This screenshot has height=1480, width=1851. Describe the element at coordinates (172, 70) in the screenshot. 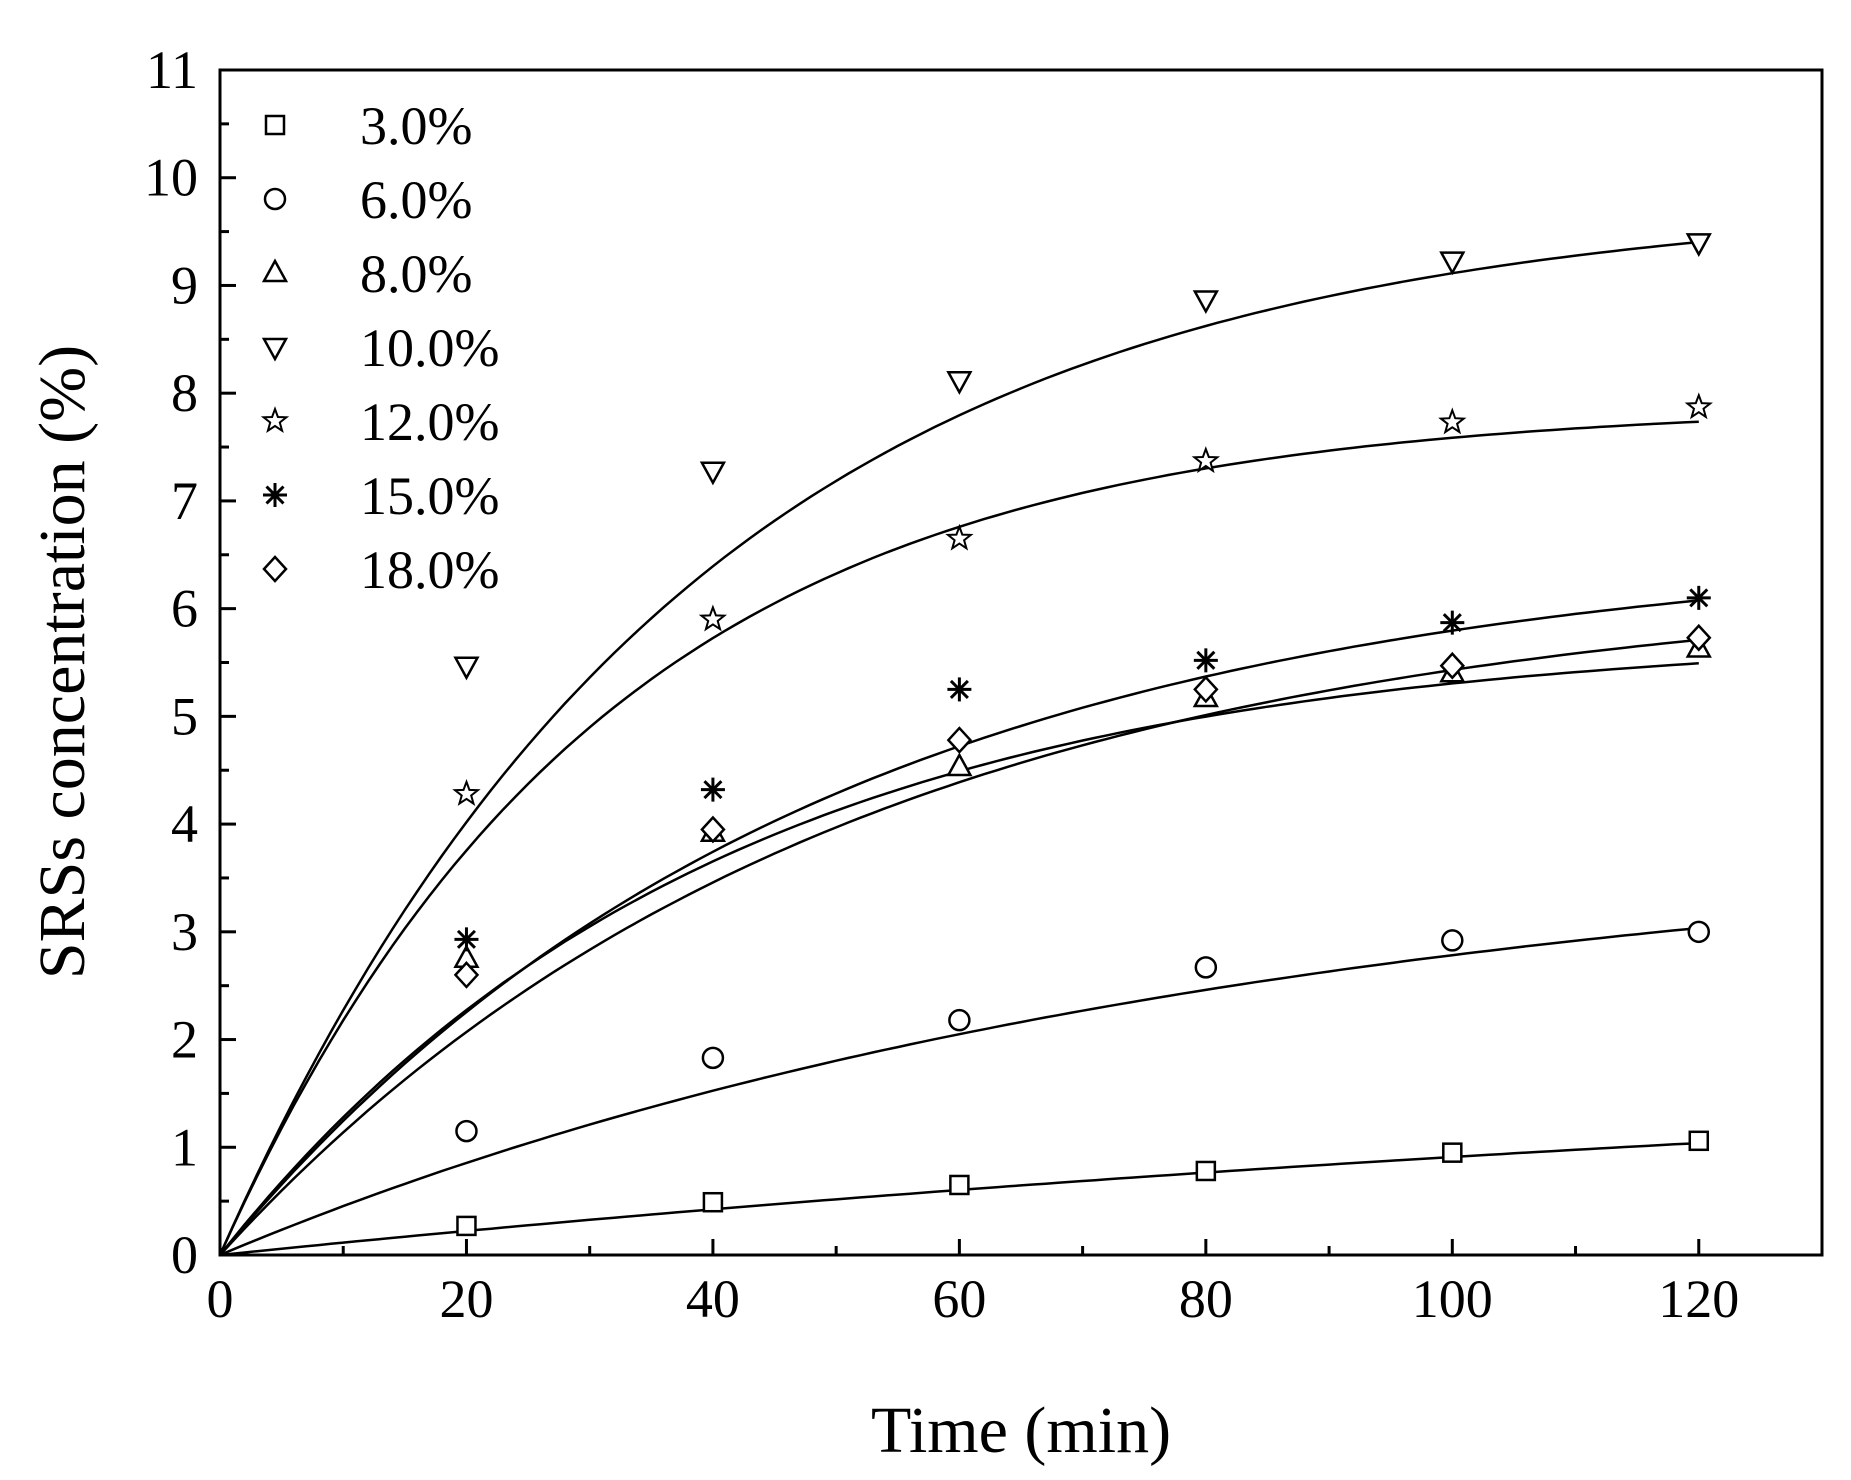

I see `y-tick-label: 11` at that location.